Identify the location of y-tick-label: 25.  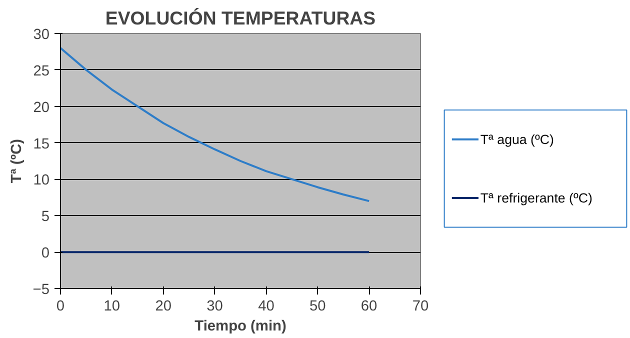
(41, 71).